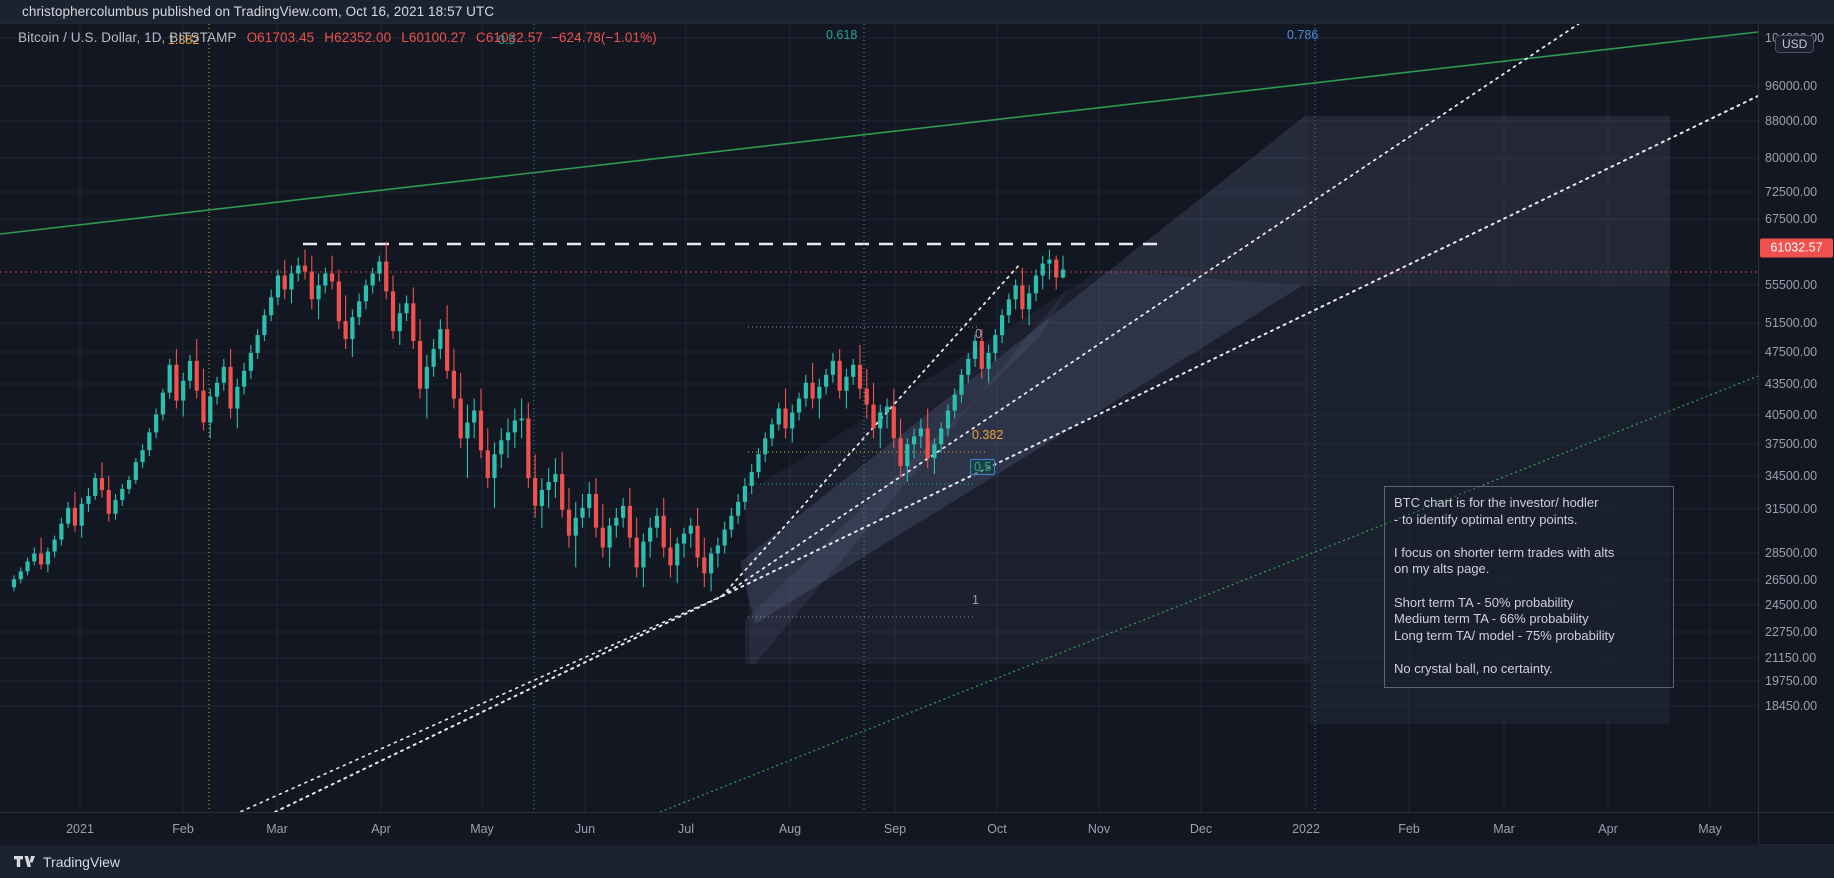  I want to click on currency-badge: USD, so click(1795, 44).